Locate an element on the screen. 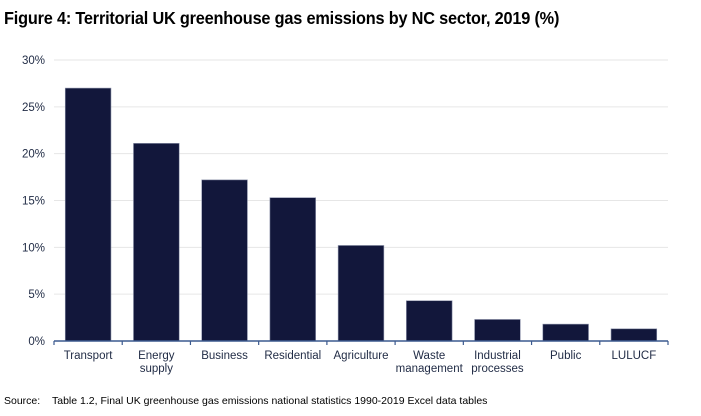 Image resolution: width=701 pixels, height=416 pixels. x-tick-label: LULUCF is located at coordinates (634, 356).